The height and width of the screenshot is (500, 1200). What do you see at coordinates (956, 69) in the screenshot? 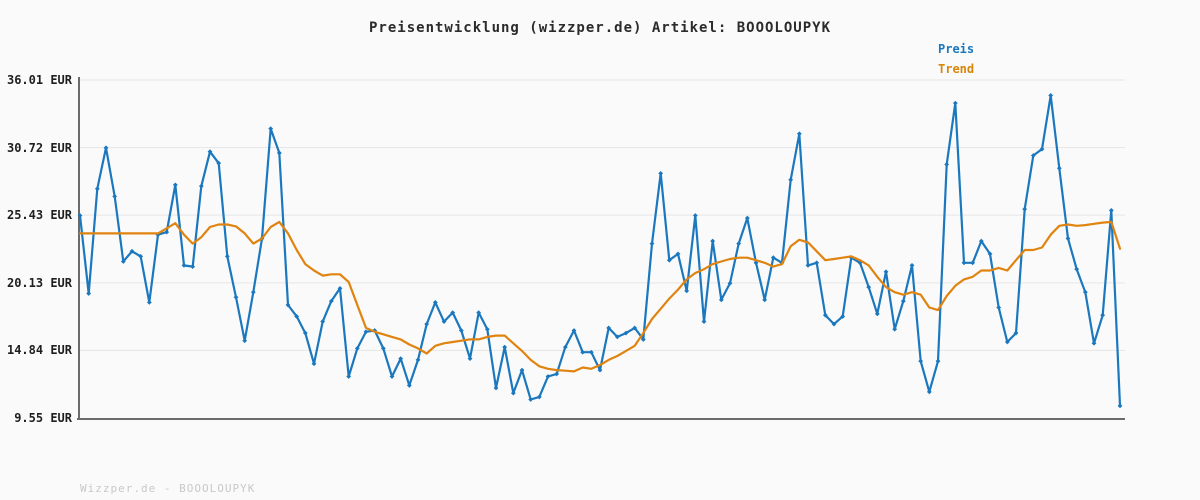
I see `legend-item-trend: Trend` at bounding box center [956, 69].